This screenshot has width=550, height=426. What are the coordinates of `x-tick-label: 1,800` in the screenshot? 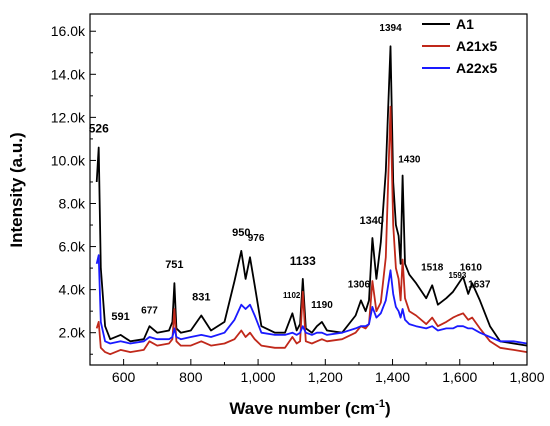 It's located at (526, 377).